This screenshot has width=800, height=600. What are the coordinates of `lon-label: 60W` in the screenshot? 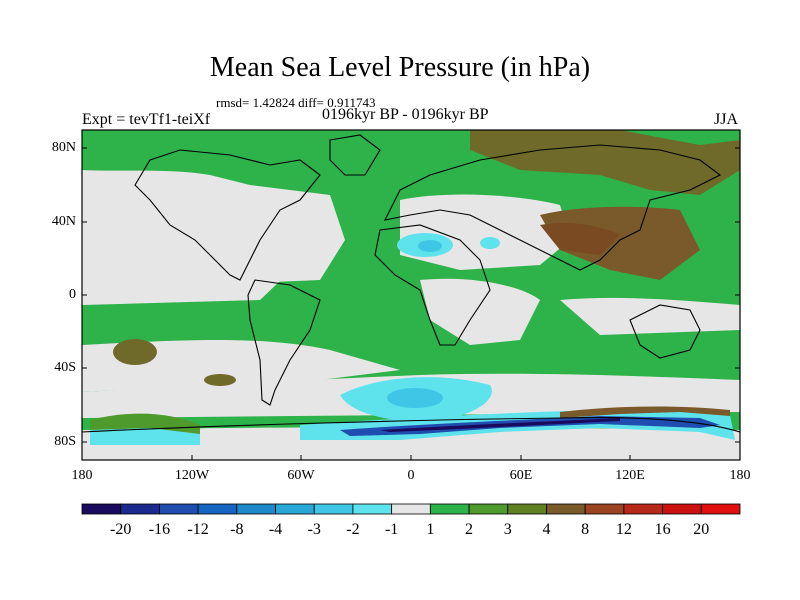 It's located at (301, 475).